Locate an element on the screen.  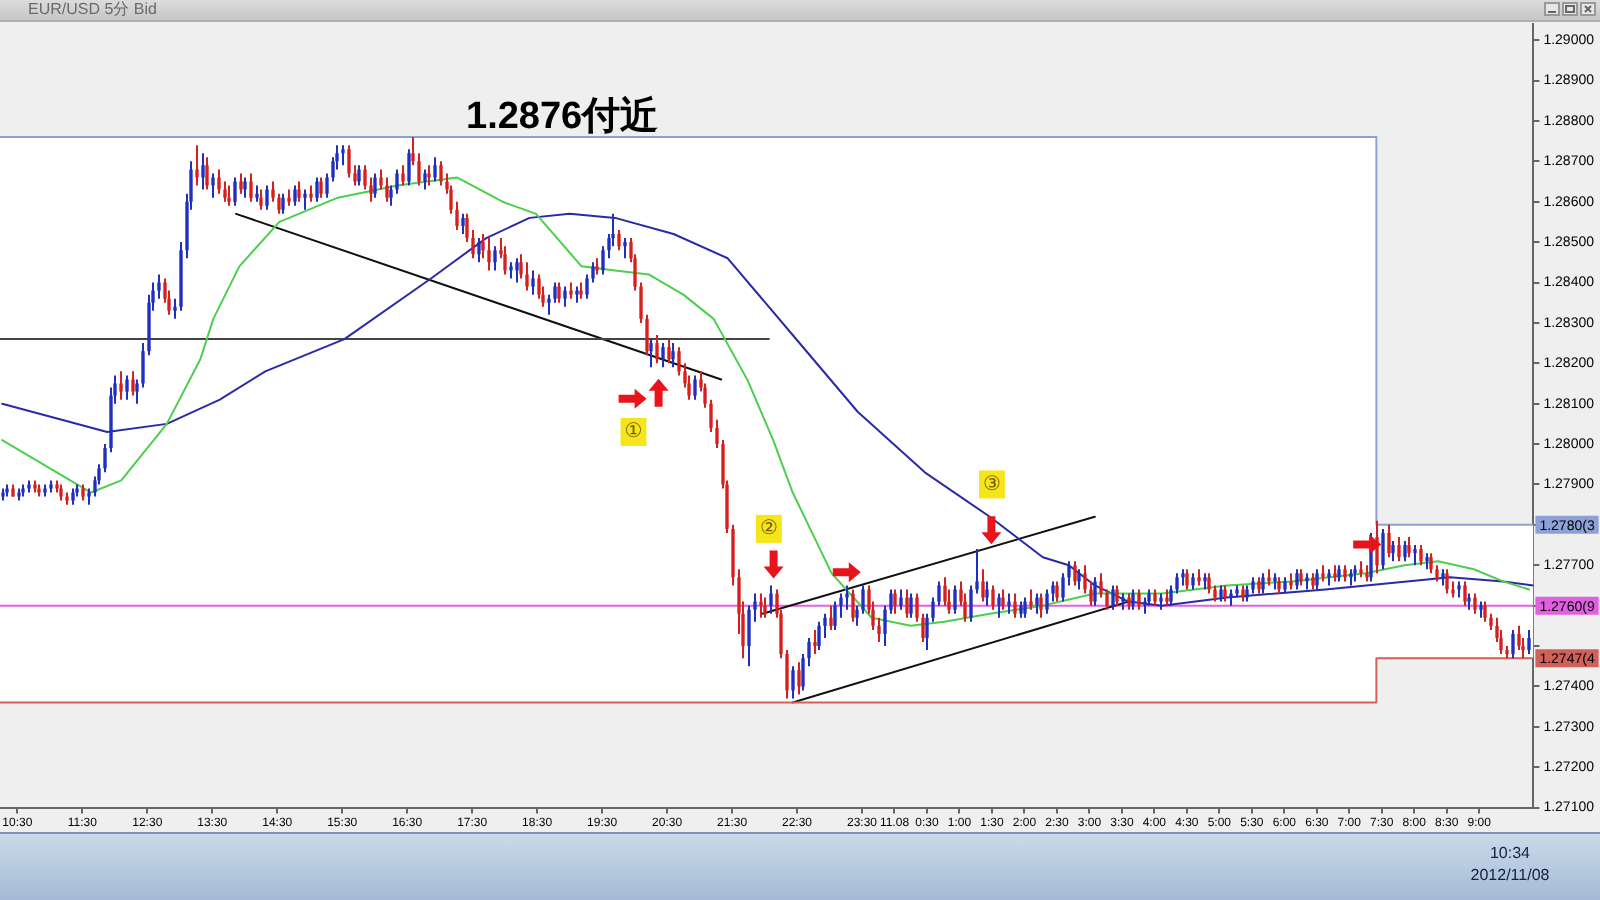
annotation: ③ is located at coordinates (991, 484).